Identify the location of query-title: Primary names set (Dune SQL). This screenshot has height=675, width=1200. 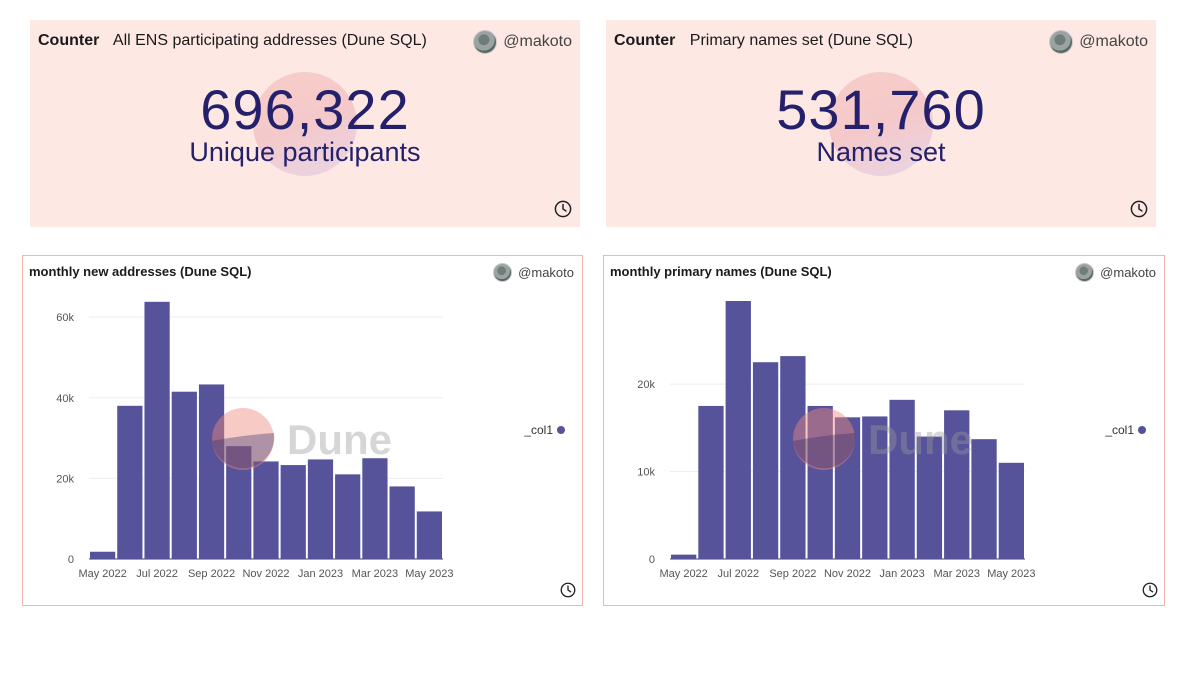
(801, 40).